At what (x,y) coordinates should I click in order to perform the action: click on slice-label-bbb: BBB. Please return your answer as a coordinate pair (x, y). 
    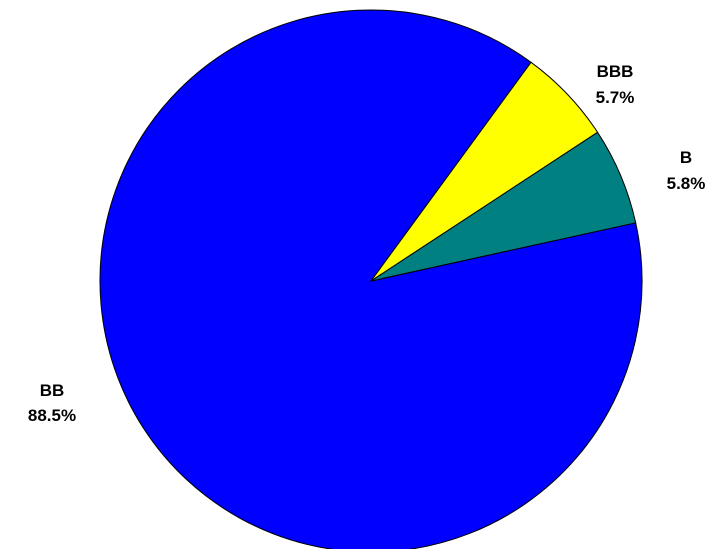
    Looking at the image, I should click on (615, 71).